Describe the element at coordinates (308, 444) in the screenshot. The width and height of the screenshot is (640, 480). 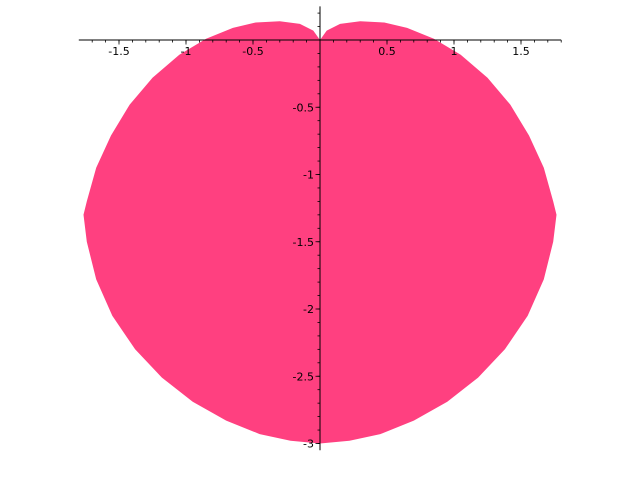
I see `y-tick-label: -3` at that location.